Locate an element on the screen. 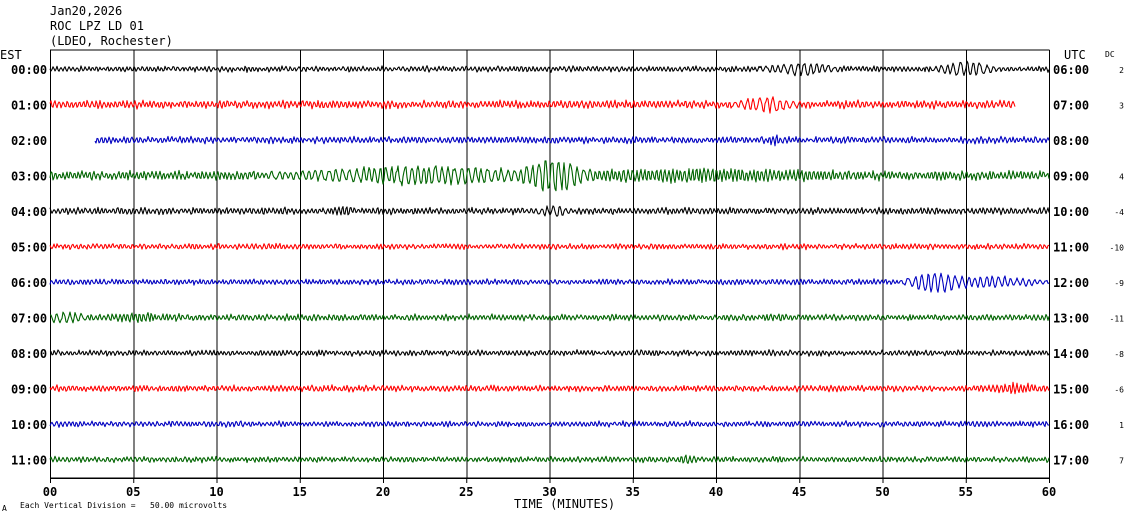 Image resolution: width=1130 pixels, height=519 pixels. header-date: Jan20,2026 is located at coordinates (86, 11).